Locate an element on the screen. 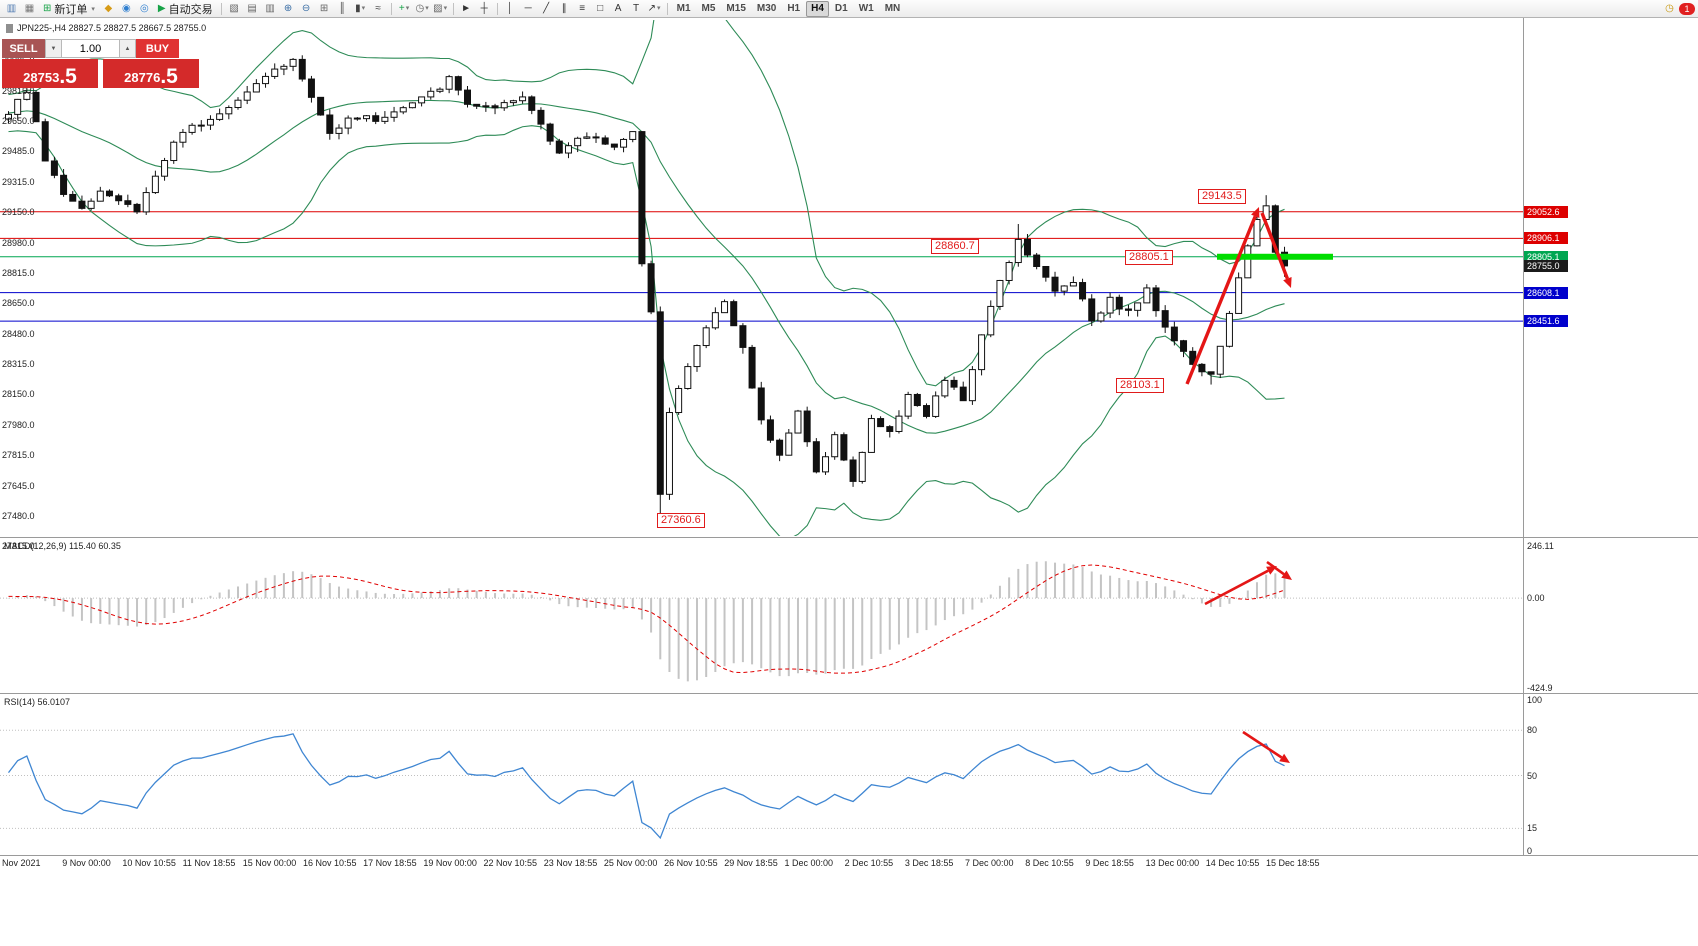 The width and height of the screenshot is (1698, 946). price-tick: 29150.0 is located at coordinates (18, 211).